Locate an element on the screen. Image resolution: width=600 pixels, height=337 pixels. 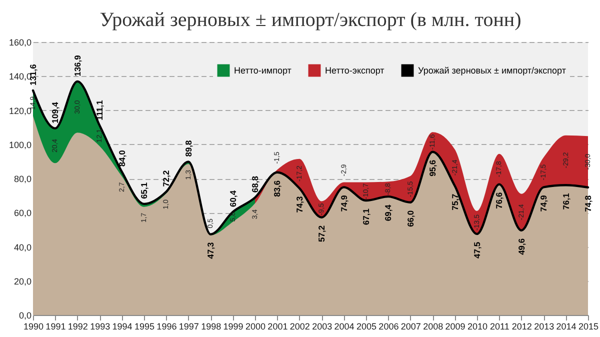
x-tick-label: 2013 is located at coordinates (544, 327).